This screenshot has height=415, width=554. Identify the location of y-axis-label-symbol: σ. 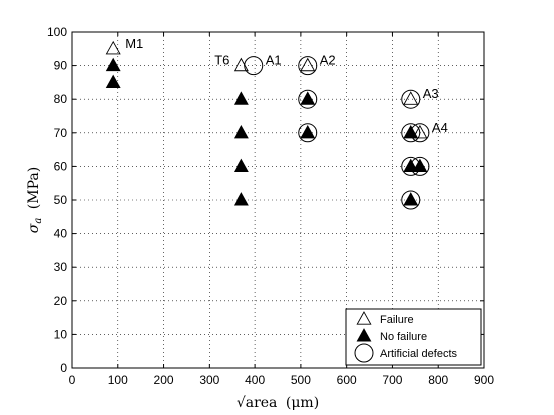
(34, 228).